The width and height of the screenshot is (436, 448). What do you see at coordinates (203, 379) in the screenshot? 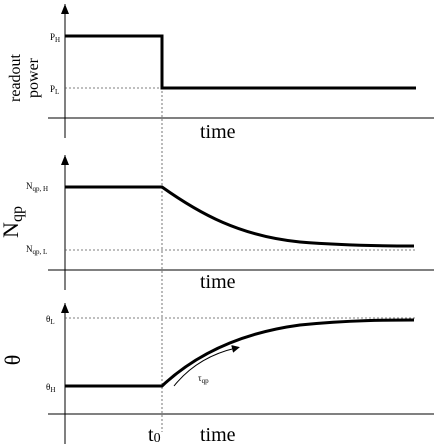
I see `tau-label: τqp` at bounding box center [203, 379].